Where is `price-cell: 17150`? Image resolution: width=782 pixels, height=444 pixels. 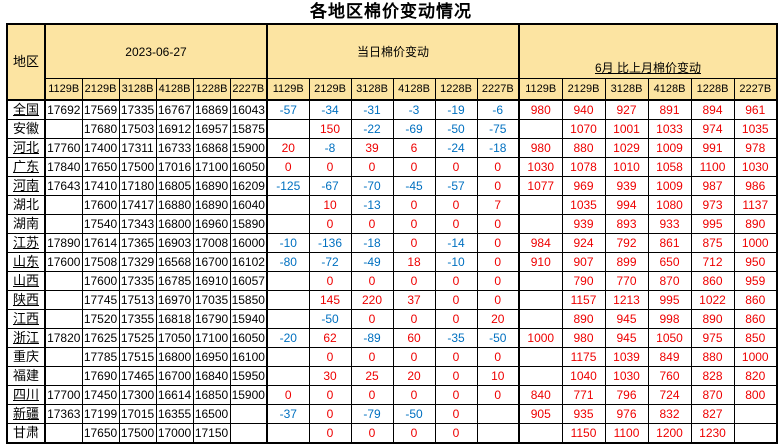 price-cell: 17150 is located at coordinates (211, 433).